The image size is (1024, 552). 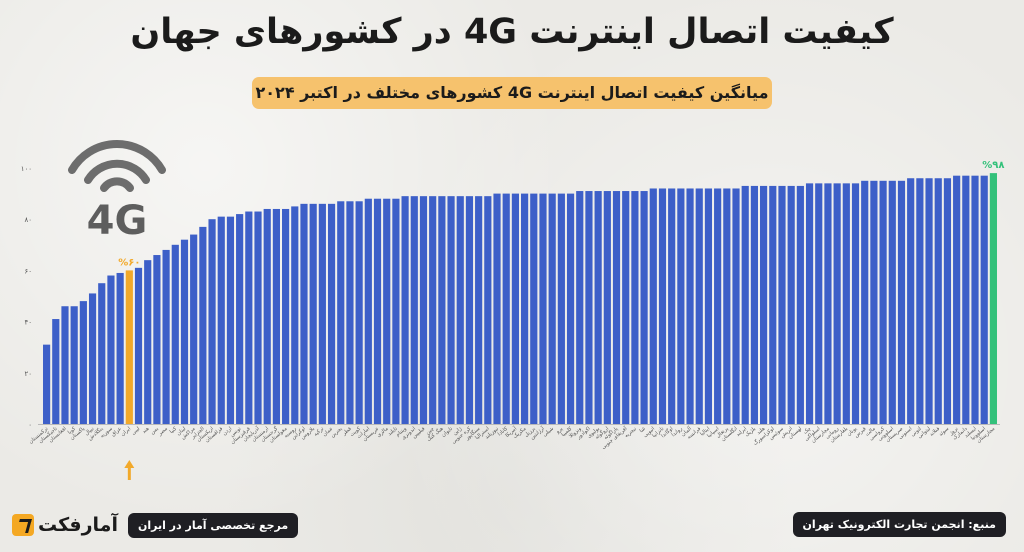 What do you see at coordinates (28, 271) in the screenshot?
I see `y-tick-label: ۶۰` at bounding box center [28, 271].